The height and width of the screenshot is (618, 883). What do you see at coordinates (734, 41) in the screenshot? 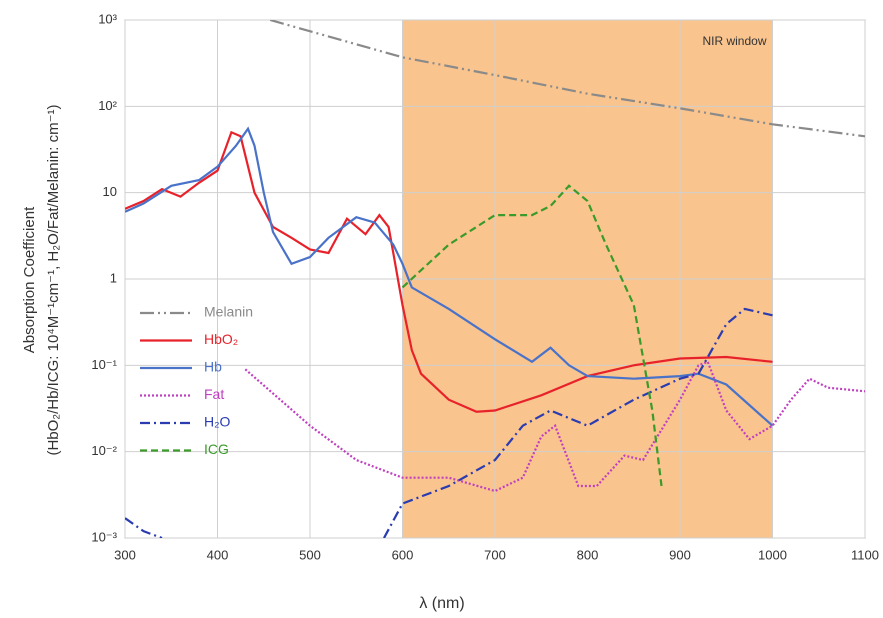
I see `annotation: NIR window` at bounding box center [734, 41].